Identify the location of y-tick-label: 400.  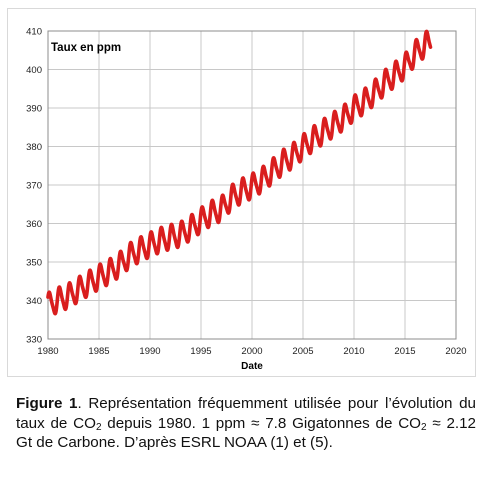
(34, 70).